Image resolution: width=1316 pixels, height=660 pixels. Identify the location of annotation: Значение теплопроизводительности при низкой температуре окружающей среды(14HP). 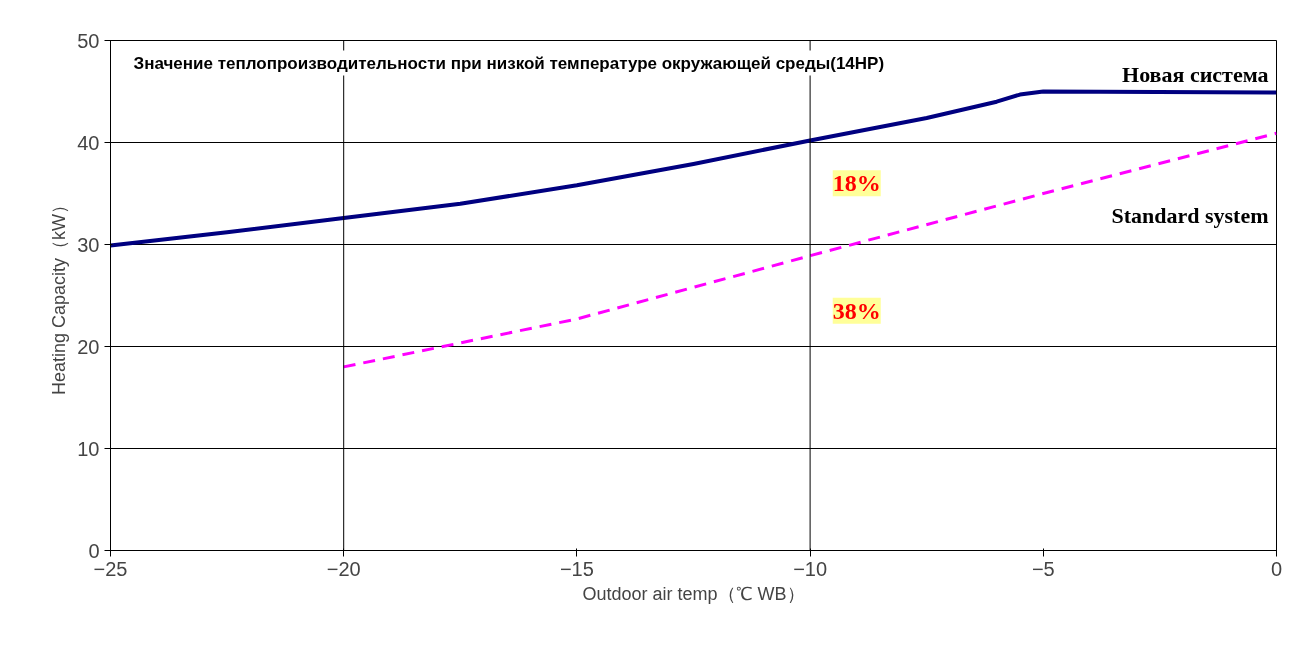
(509, 63).